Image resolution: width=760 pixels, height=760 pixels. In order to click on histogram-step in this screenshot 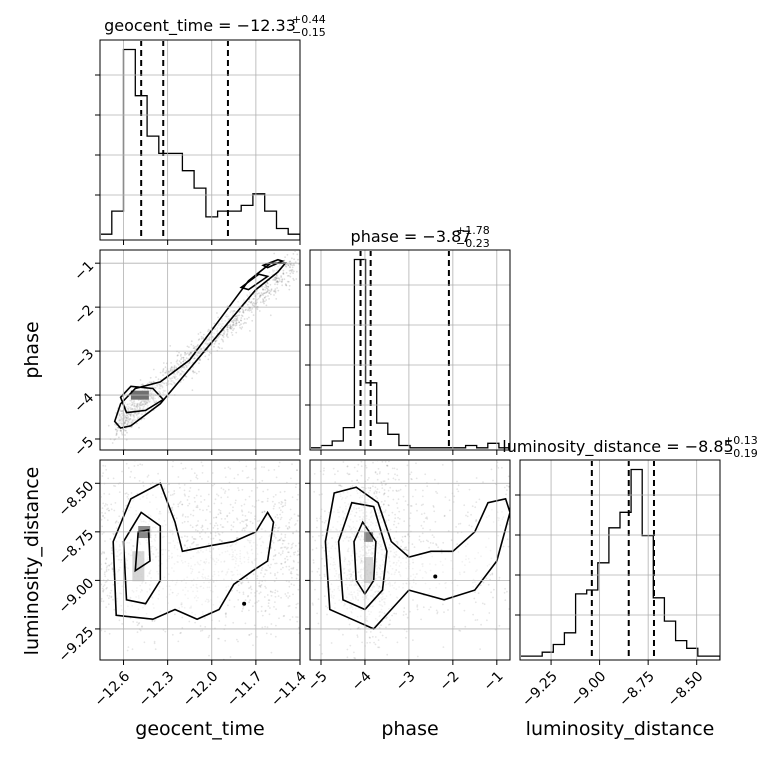, I will do `click(620, 564)`.